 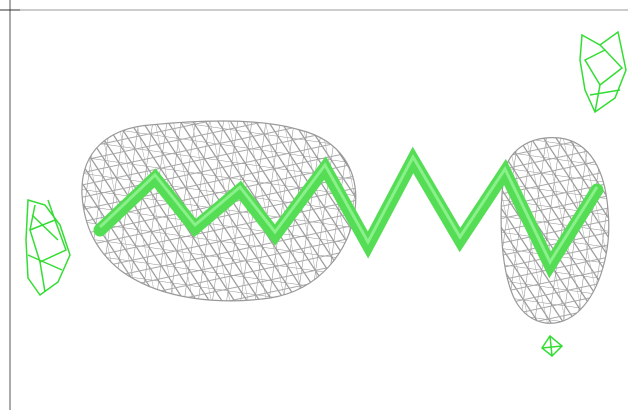 What do you see at coordinates (555, 230) in the screenshot?
I see `density-mesh` at bounding box center [555, 230].